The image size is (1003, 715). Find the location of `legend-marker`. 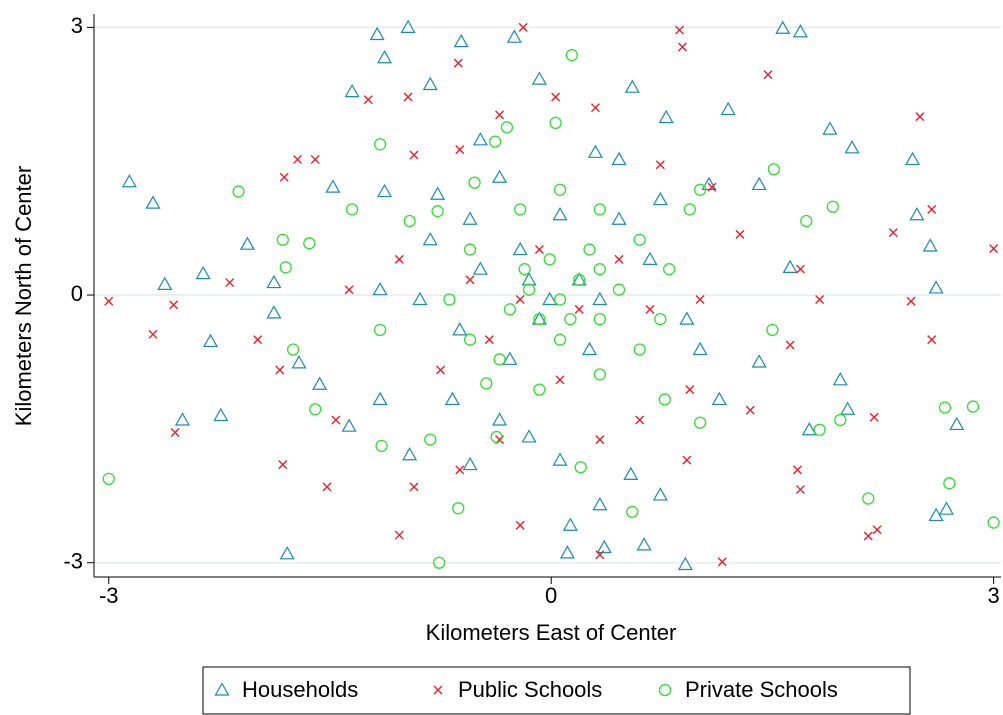

legend-marker is located at coordinates (222, 689).